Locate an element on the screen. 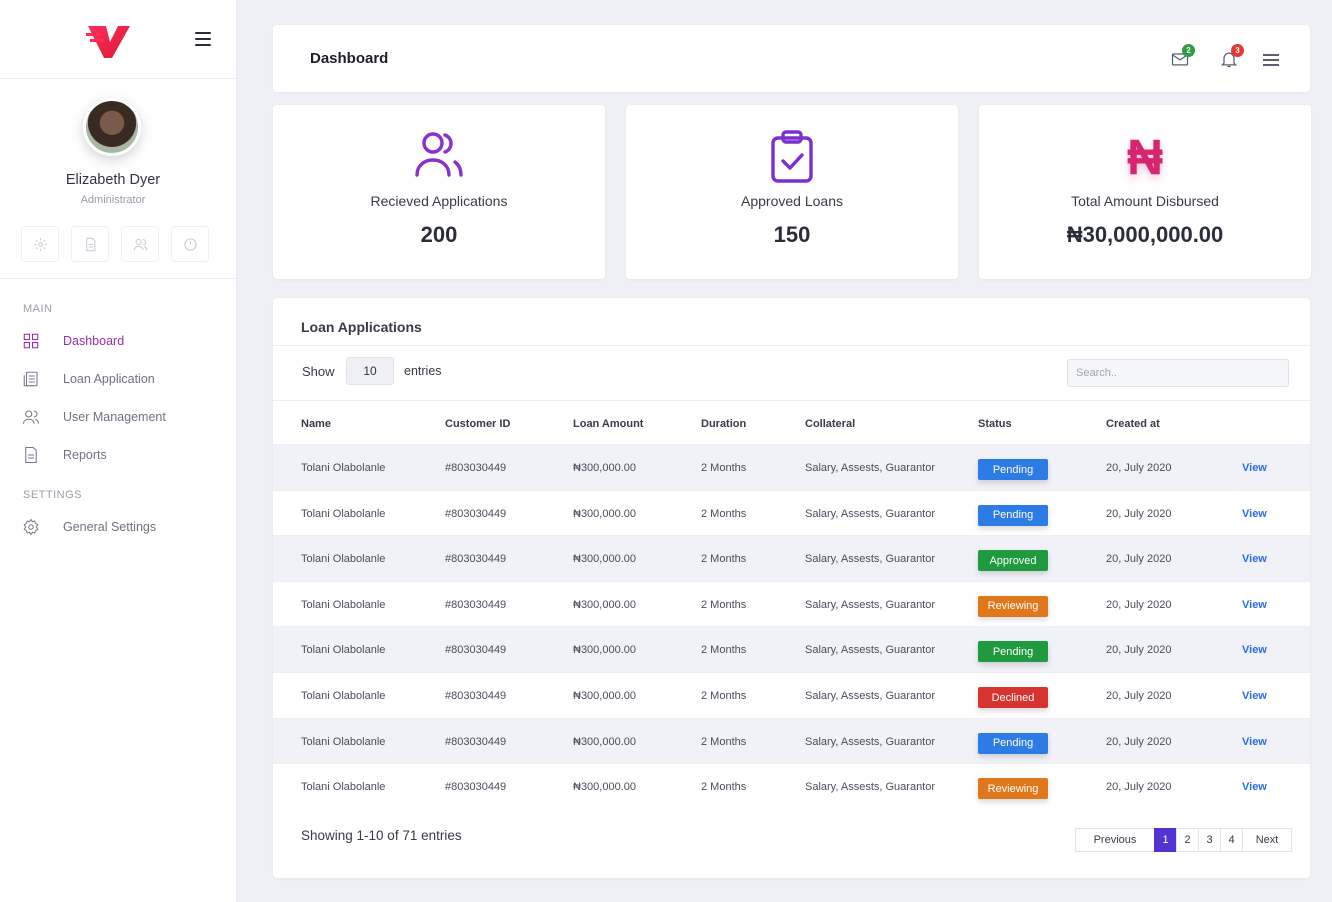  column-header-name: Name is located at coordinates (316, 424).